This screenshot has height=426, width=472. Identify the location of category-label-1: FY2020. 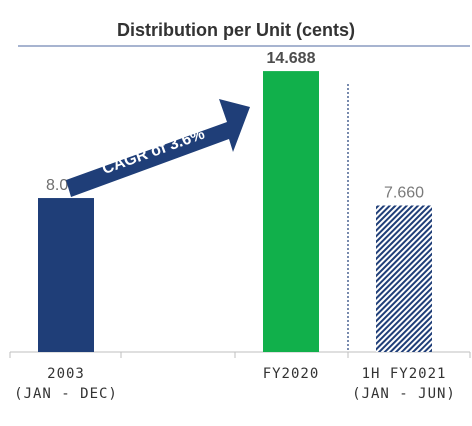
(291, 374).